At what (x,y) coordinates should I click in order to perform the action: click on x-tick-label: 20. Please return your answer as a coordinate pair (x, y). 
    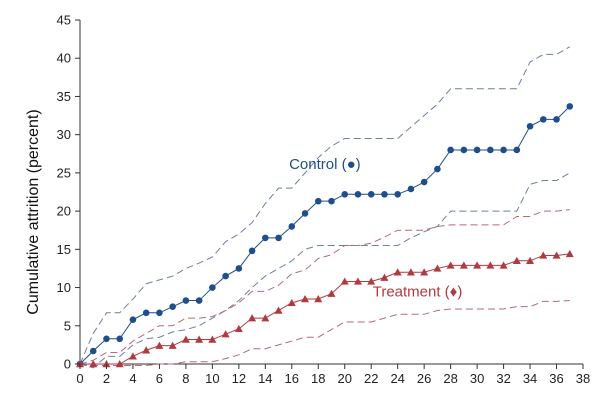
    Looking at the image, I should click on (345, 378).